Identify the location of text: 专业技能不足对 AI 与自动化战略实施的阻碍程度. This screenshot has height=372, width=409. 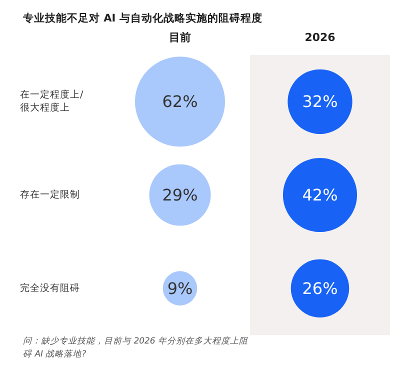
(142, 18).